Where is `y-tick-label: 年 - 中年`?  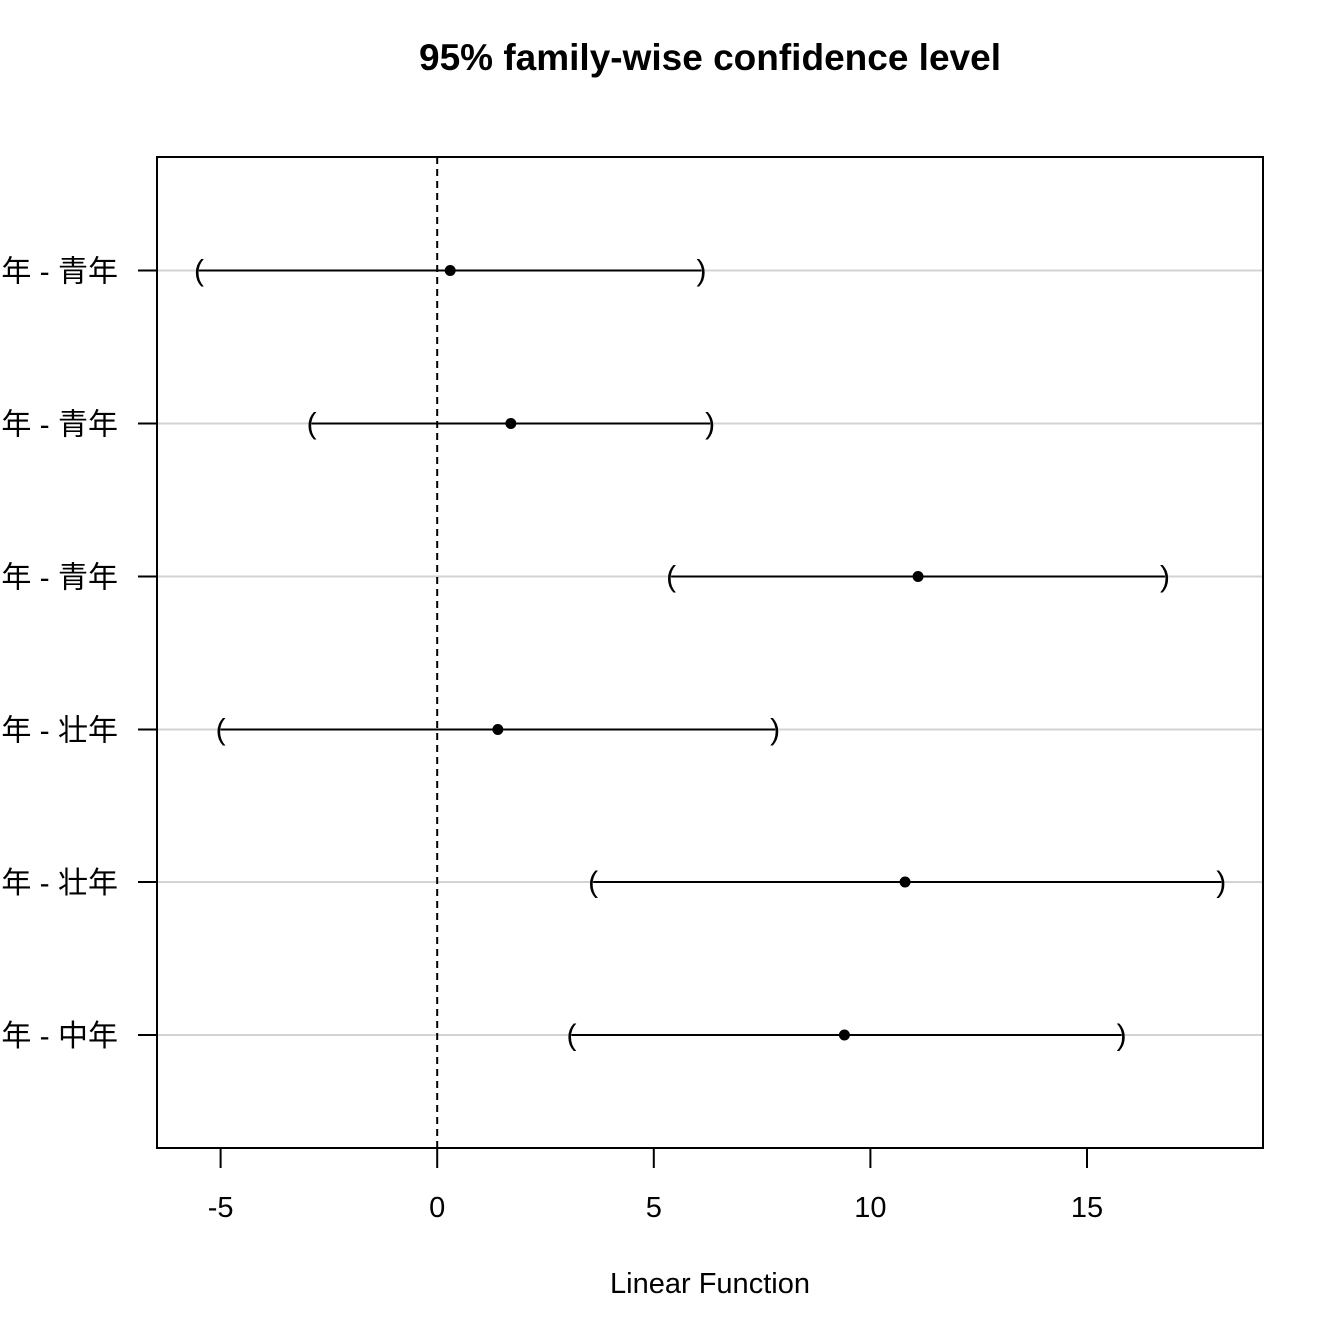
y-tick-label: 年 - 中年 is located at coordinates (59, 1036).